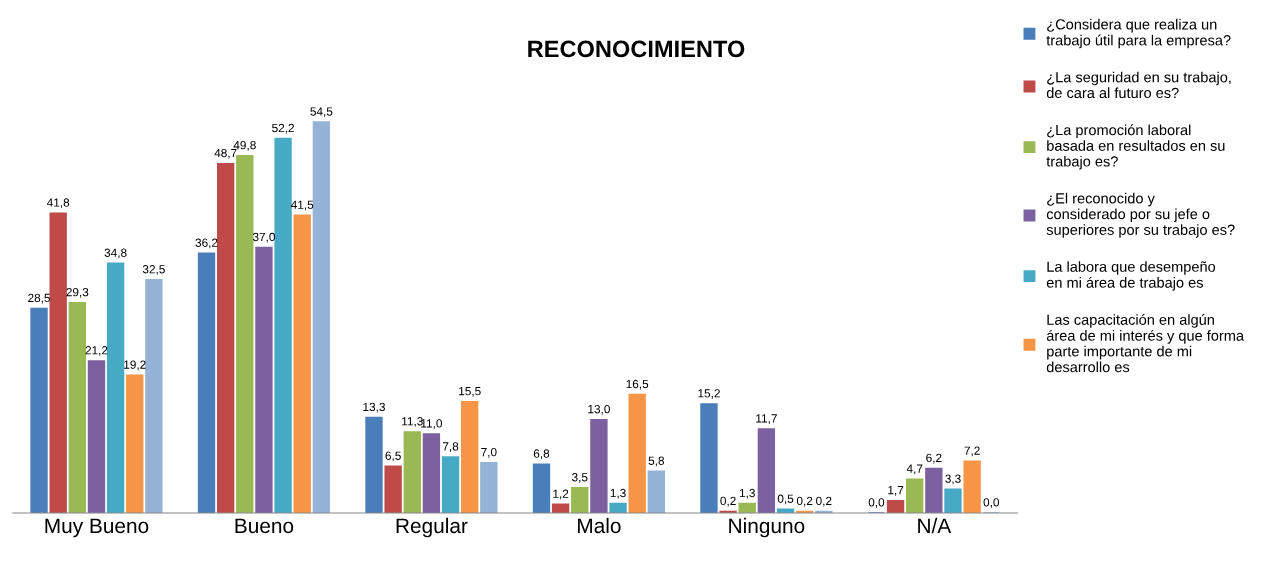 Image resolution: width=1272 pixels, height=570 pixels. Describe the element at coordinates (896, 491) in the screenshot. I see `data-label: 1,7` at that location.